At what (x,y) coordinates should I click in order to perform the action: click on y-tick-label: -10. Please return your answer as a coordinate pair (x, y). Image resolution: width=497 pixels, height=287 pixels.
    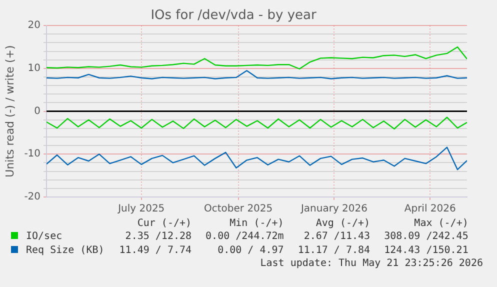
    Looking at the image, I should click on (32, 154).